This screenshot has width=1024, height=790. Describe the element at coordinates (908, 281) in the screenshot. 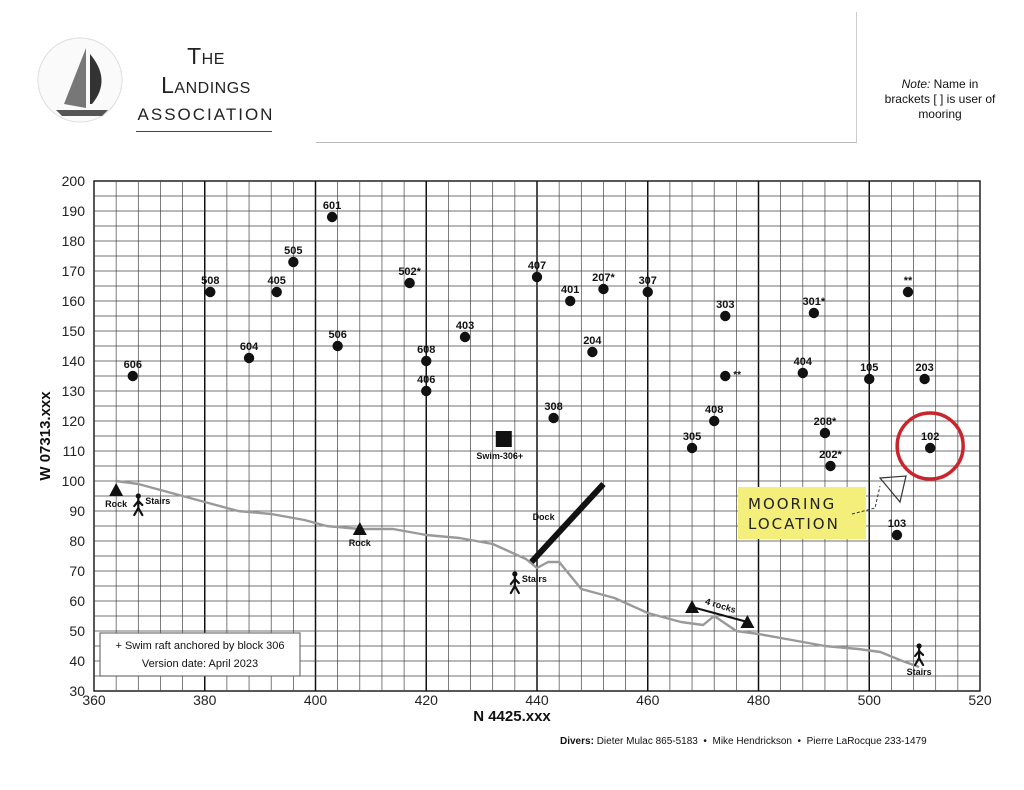

I see `mooring-label: **` at that location.